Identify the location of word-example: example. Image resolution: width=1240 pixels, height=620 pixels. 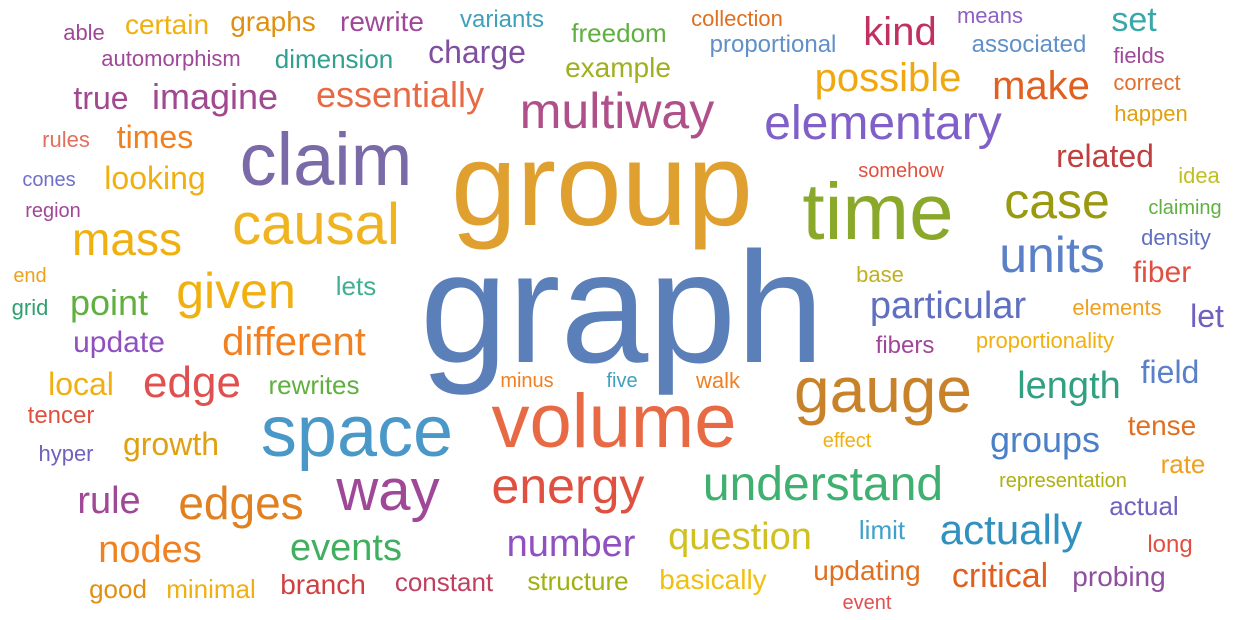
(618, 67).